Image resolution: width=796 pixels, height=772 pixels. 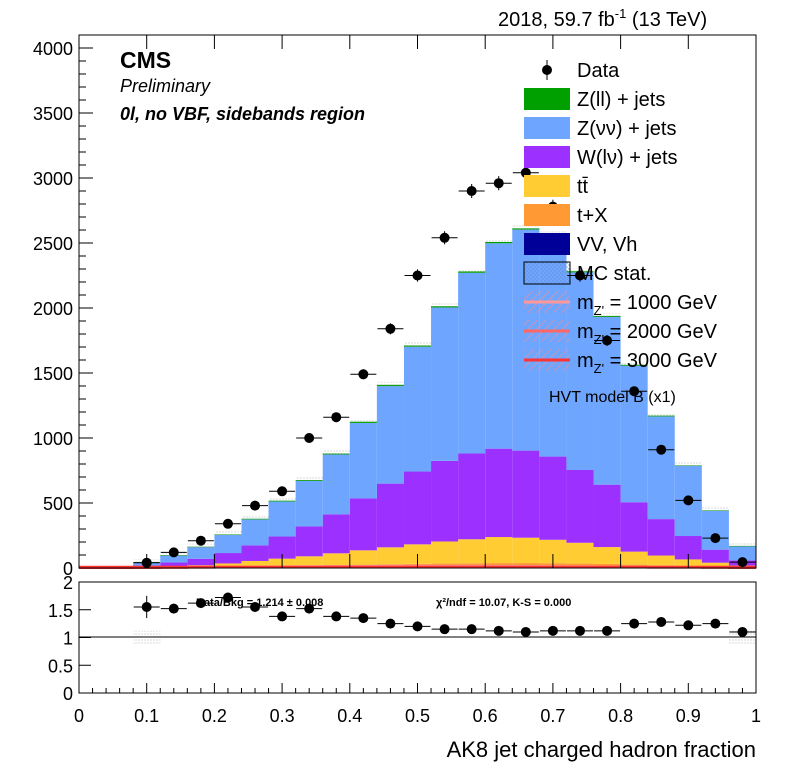 What do you see at coordinates (594, 99) in the screenshot?
I see `legend-item-zll: Z(ll) + jets` at bounding box center [594, 99].